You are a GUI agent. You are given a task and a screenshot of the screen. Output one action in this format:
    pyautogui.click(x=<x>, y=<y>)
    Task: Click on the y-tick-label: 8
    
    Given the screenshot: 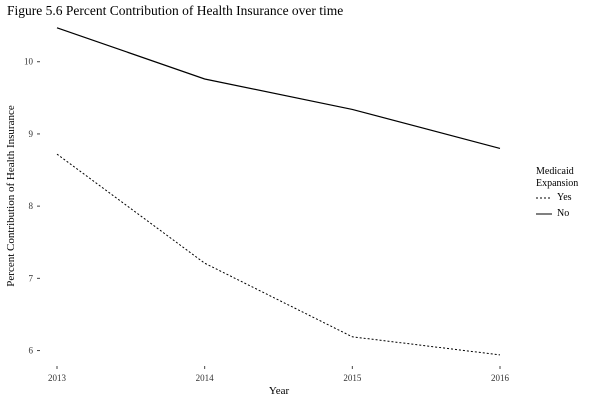 What is the action you would take?
    pyautogui.click(x=31, y=206)
    